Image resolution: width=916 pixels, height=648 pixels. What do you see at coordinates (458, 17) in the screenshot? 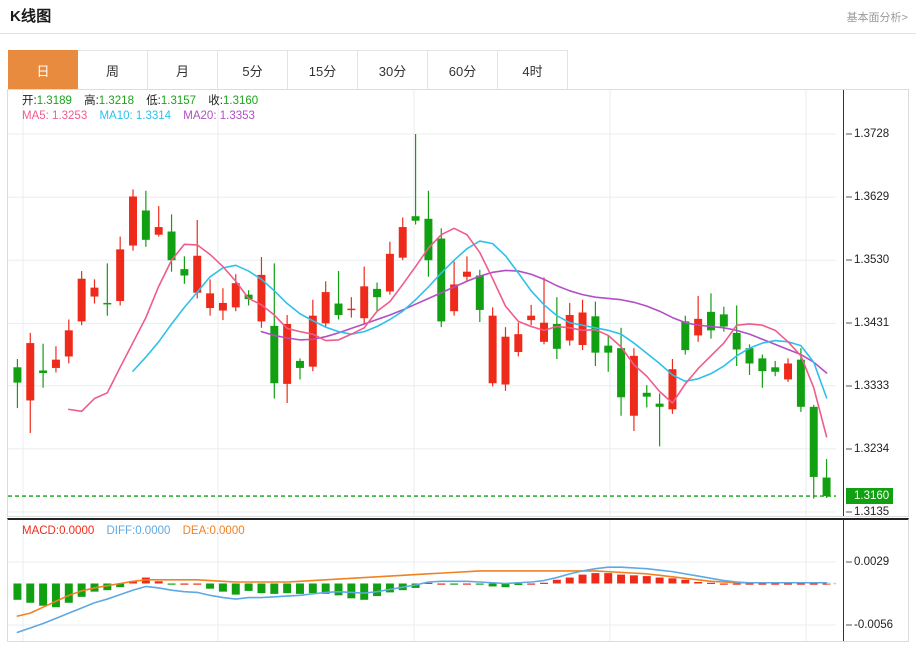
I see `page-header: K线图 基本面分析>` at bounding box center [458, 17].